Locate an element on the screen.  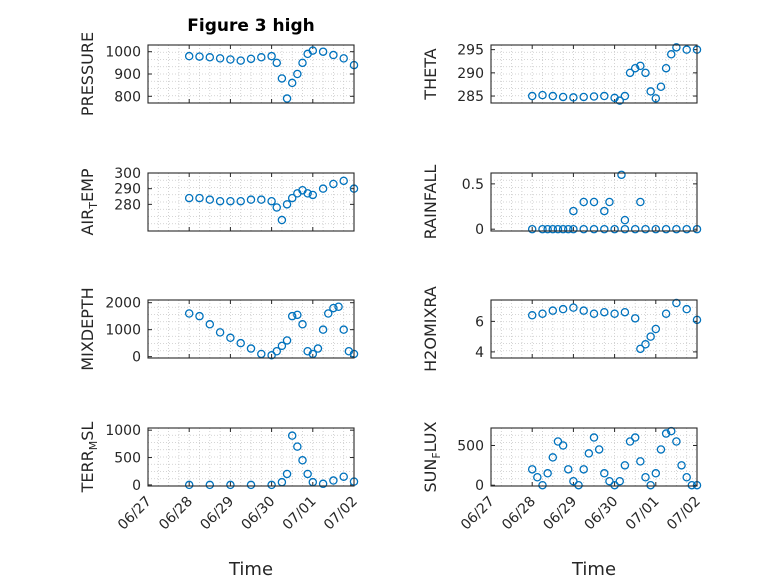
y-tick-label: 800 is located at coordinates (127, 97).